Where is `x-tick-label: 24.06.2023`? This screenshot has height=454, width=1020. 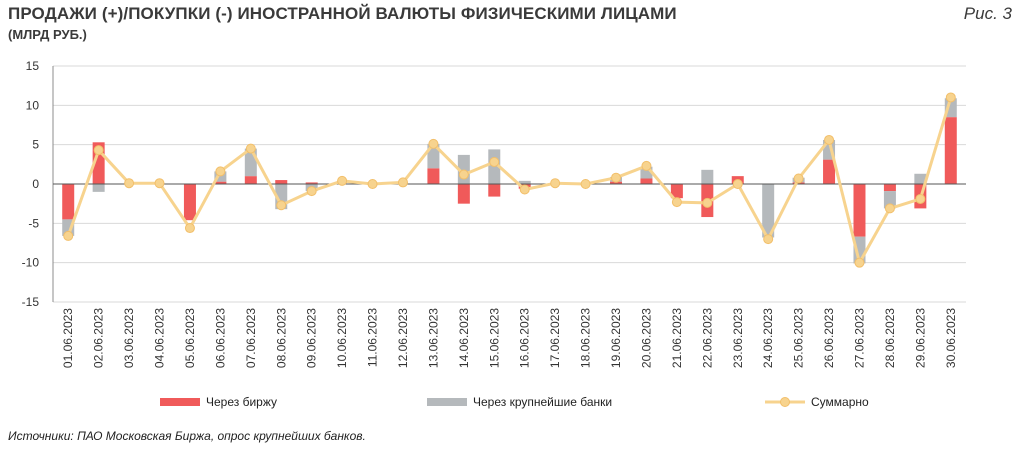
x-tick-label: 24.06.2023 is located at coordinates (768, 338).